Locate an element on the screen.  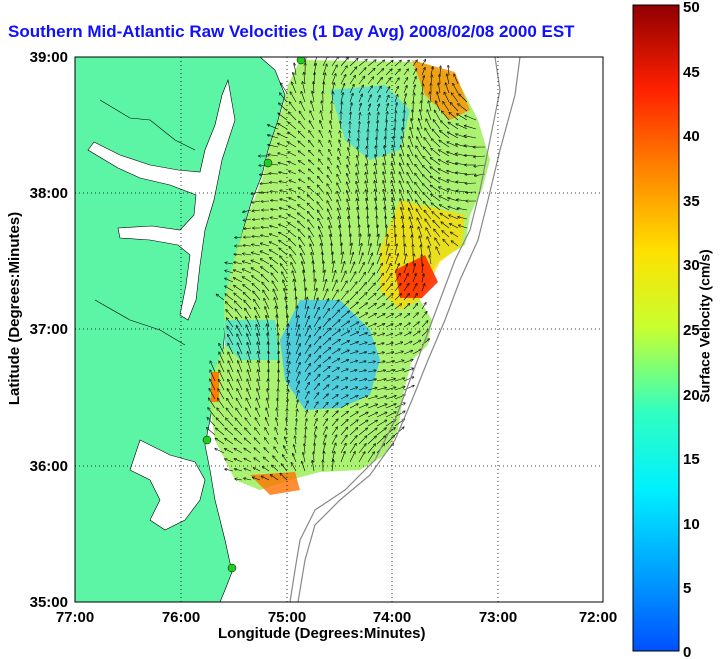
y-tick: 35:00 is located at coordinates (49, 602).